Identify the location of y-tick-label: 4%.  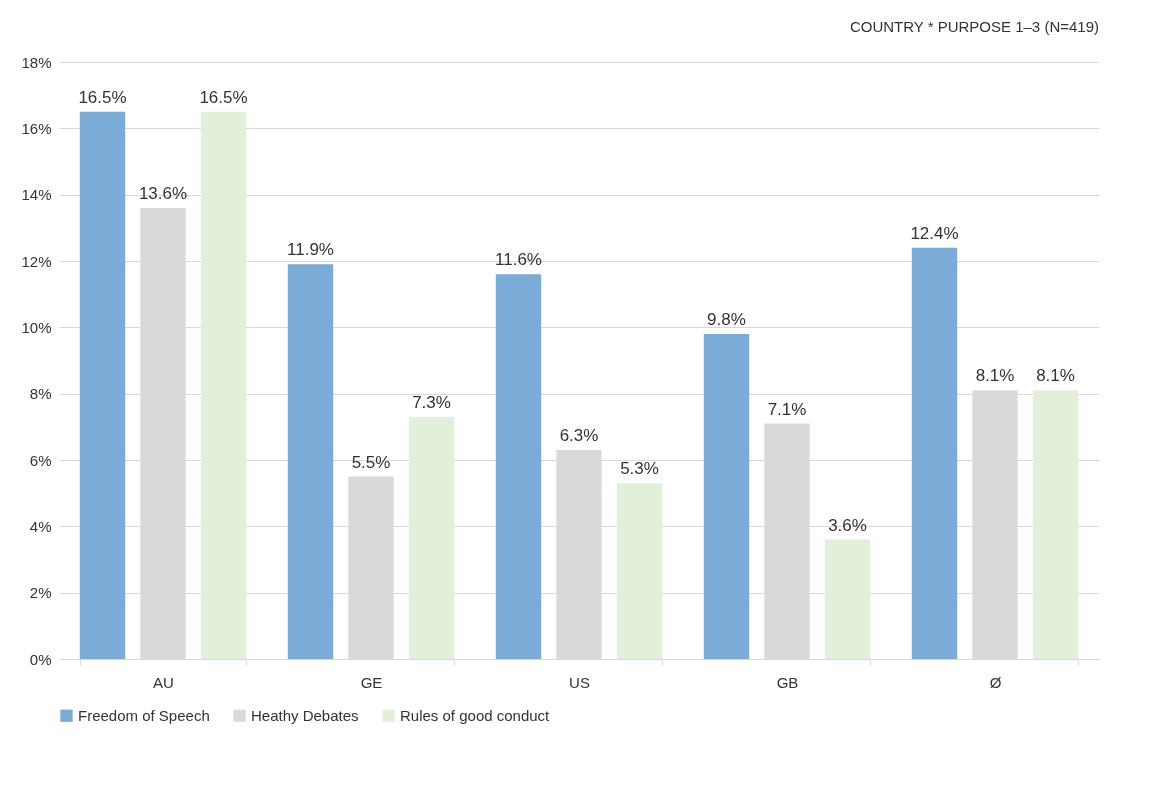
(40, 526).